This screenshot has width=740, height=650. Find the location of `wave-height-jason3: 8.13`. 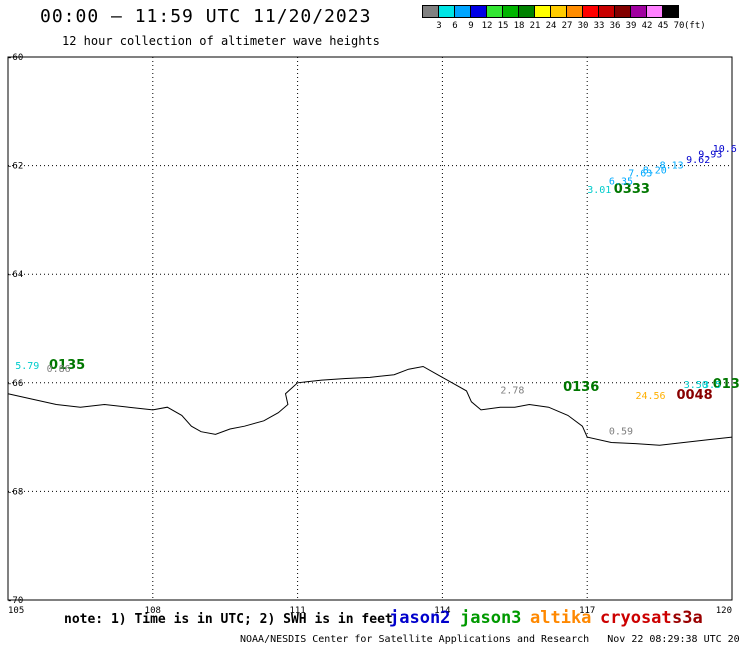

wave-height-jason3: 8.13 is located at coordinates (672, 165).